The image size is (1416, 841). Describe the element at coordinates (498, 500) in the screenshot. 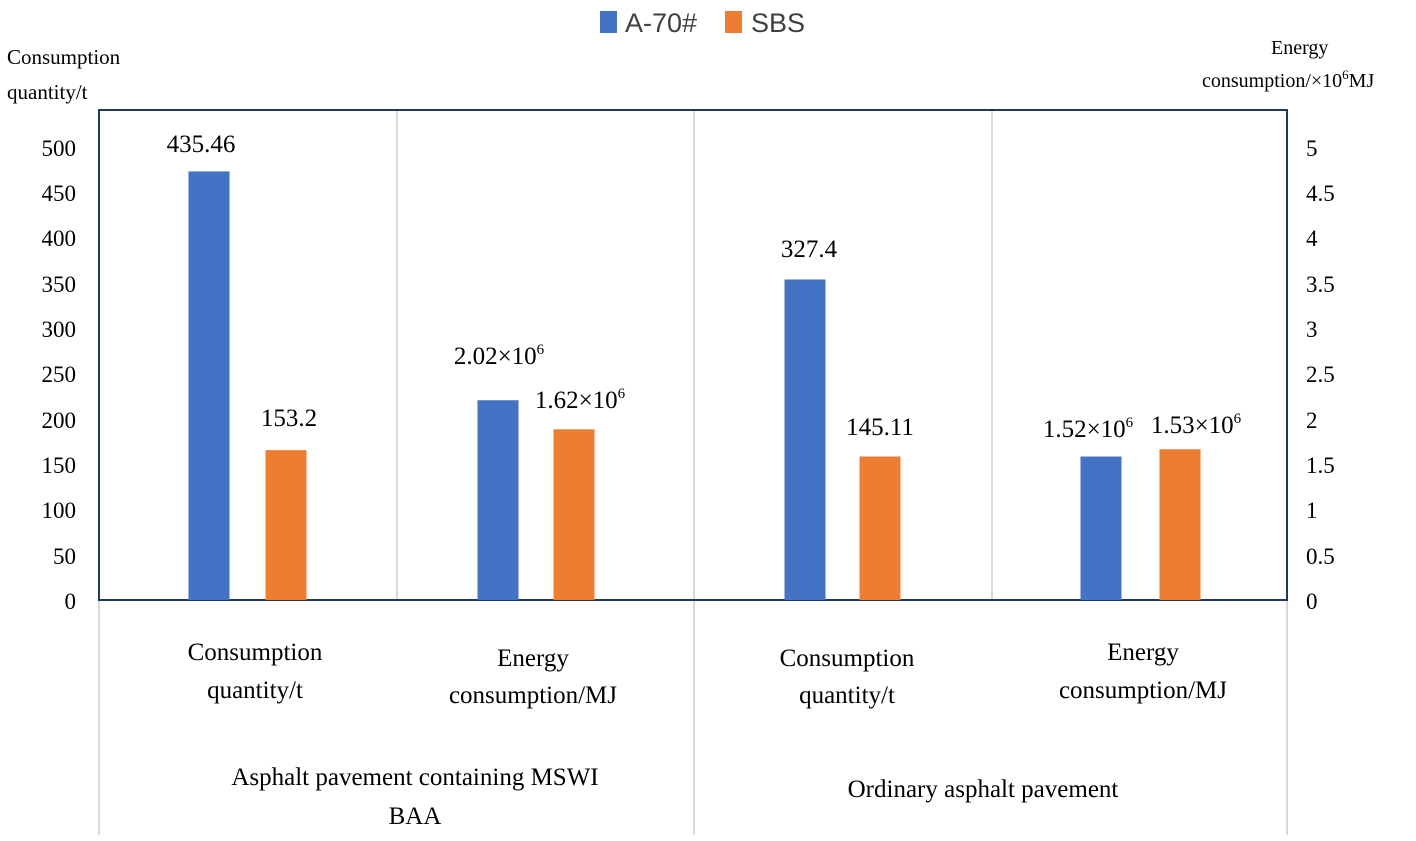

I see `bar-a70-msw-energy` at that location.